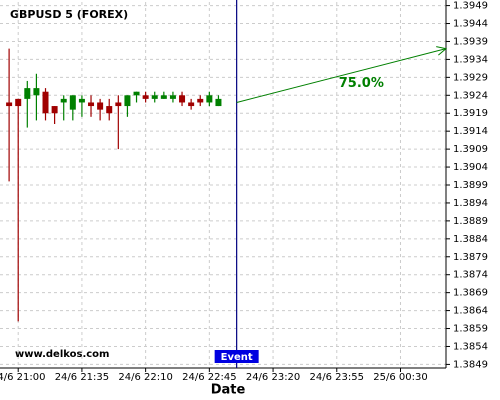 The height and width of the screenshot is (400, 500). I want to click on x-tick-label: 24/6 22:10, so click(145, 377).